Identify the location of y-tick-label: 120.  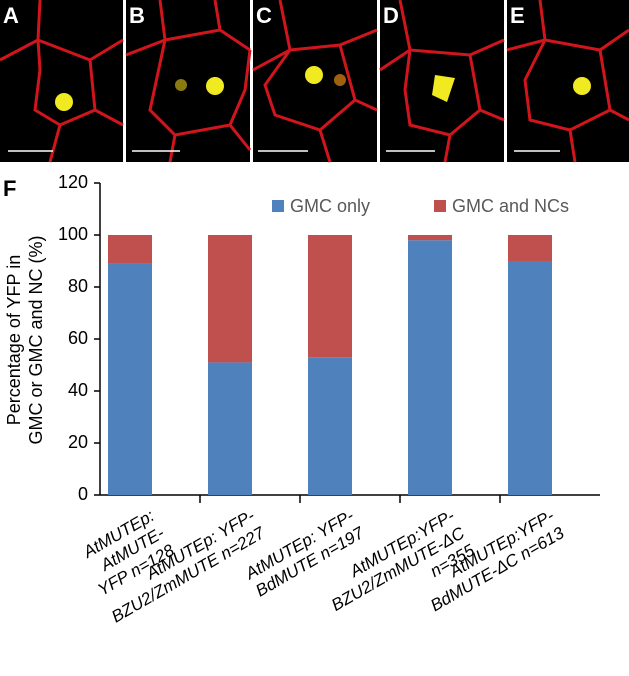
(73, 182).